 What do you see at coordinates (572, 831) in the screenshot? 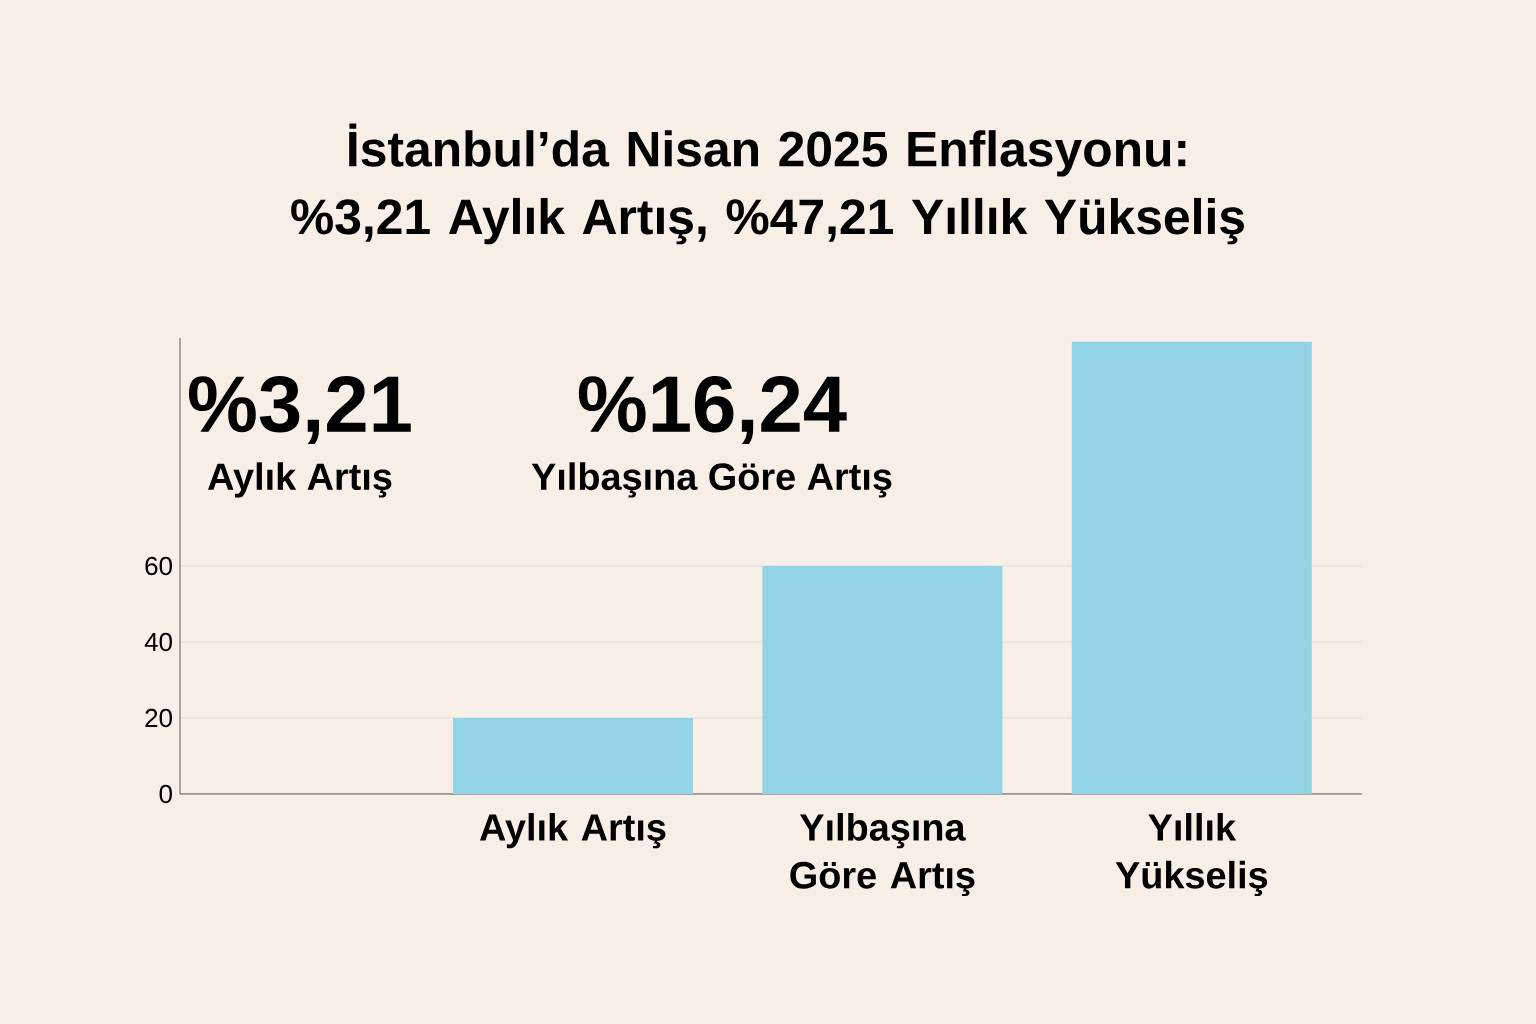
I see `x-tick-label: Aylık Artış` at bounding box center [572, 831].